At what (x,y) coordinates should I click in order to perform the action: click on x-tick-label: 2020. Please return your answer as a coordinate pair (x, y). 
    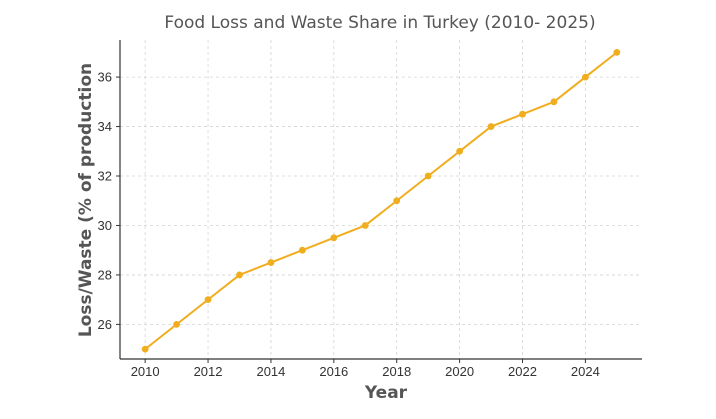
    Looking at the image, I should click on (459, 371).